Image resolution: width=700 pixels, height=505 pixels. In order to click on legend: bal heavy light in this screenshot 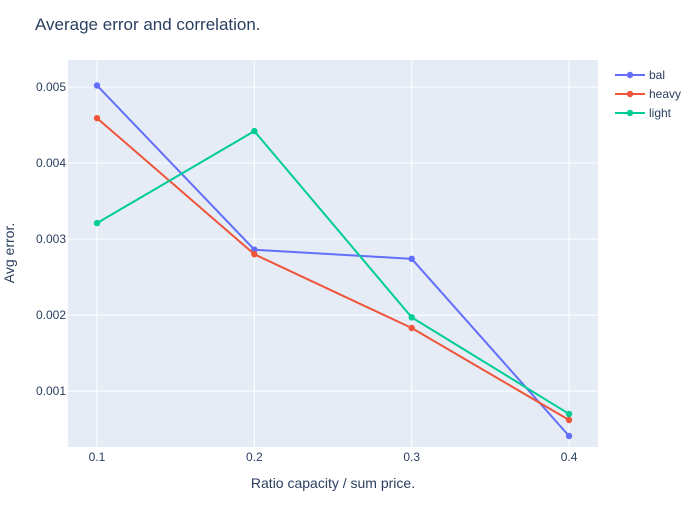, I will do `click(648, 94)`.